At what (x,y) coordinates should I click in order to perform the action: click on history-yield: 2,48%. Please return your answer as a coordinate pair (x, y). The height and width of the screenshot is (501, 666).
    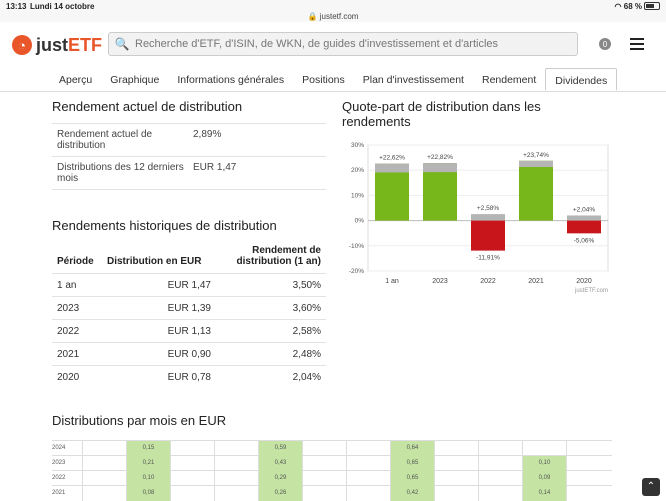
    Looking at the image, I should click on (271, 354).